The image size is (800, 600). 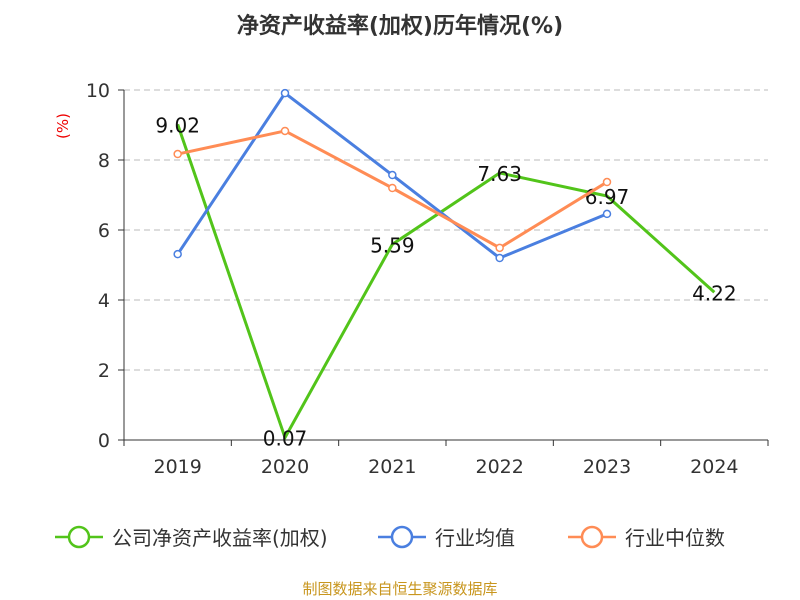 I want to click on source-note: 制图数据来自恒生聚源数据库, so click(x=399, y=589).